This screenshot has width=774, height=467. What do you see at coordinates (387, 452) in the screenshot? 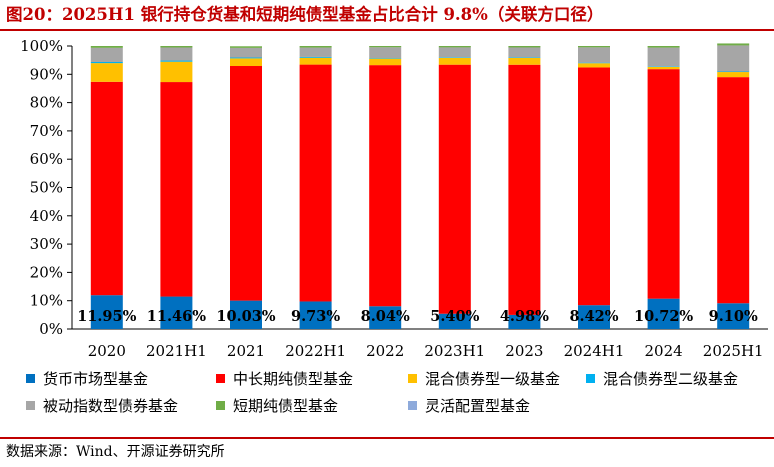
I see `source-note: 数据来源：Wind、开源证券研究所` at bounding box center [387, 452].